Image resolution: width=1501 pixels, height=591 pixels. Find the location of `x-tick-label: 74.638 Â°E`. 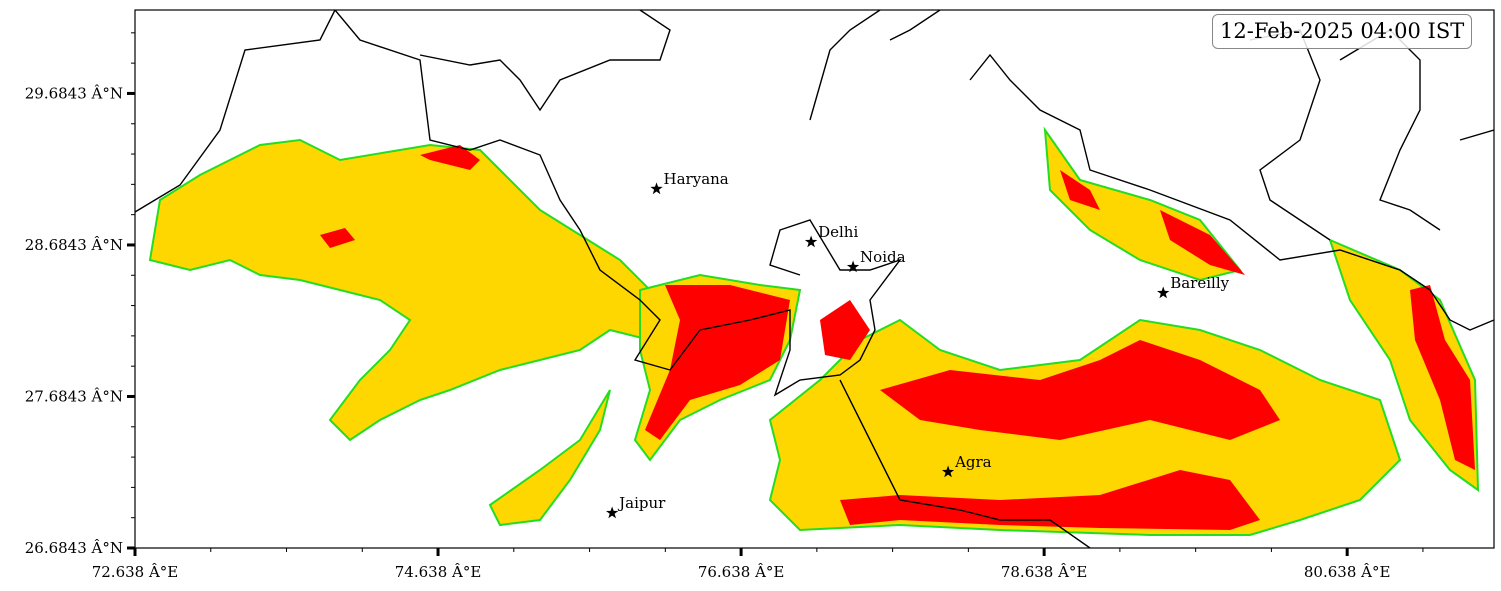

x-tick-label: 74.638 Â°E is located at coordinates (438, 572).